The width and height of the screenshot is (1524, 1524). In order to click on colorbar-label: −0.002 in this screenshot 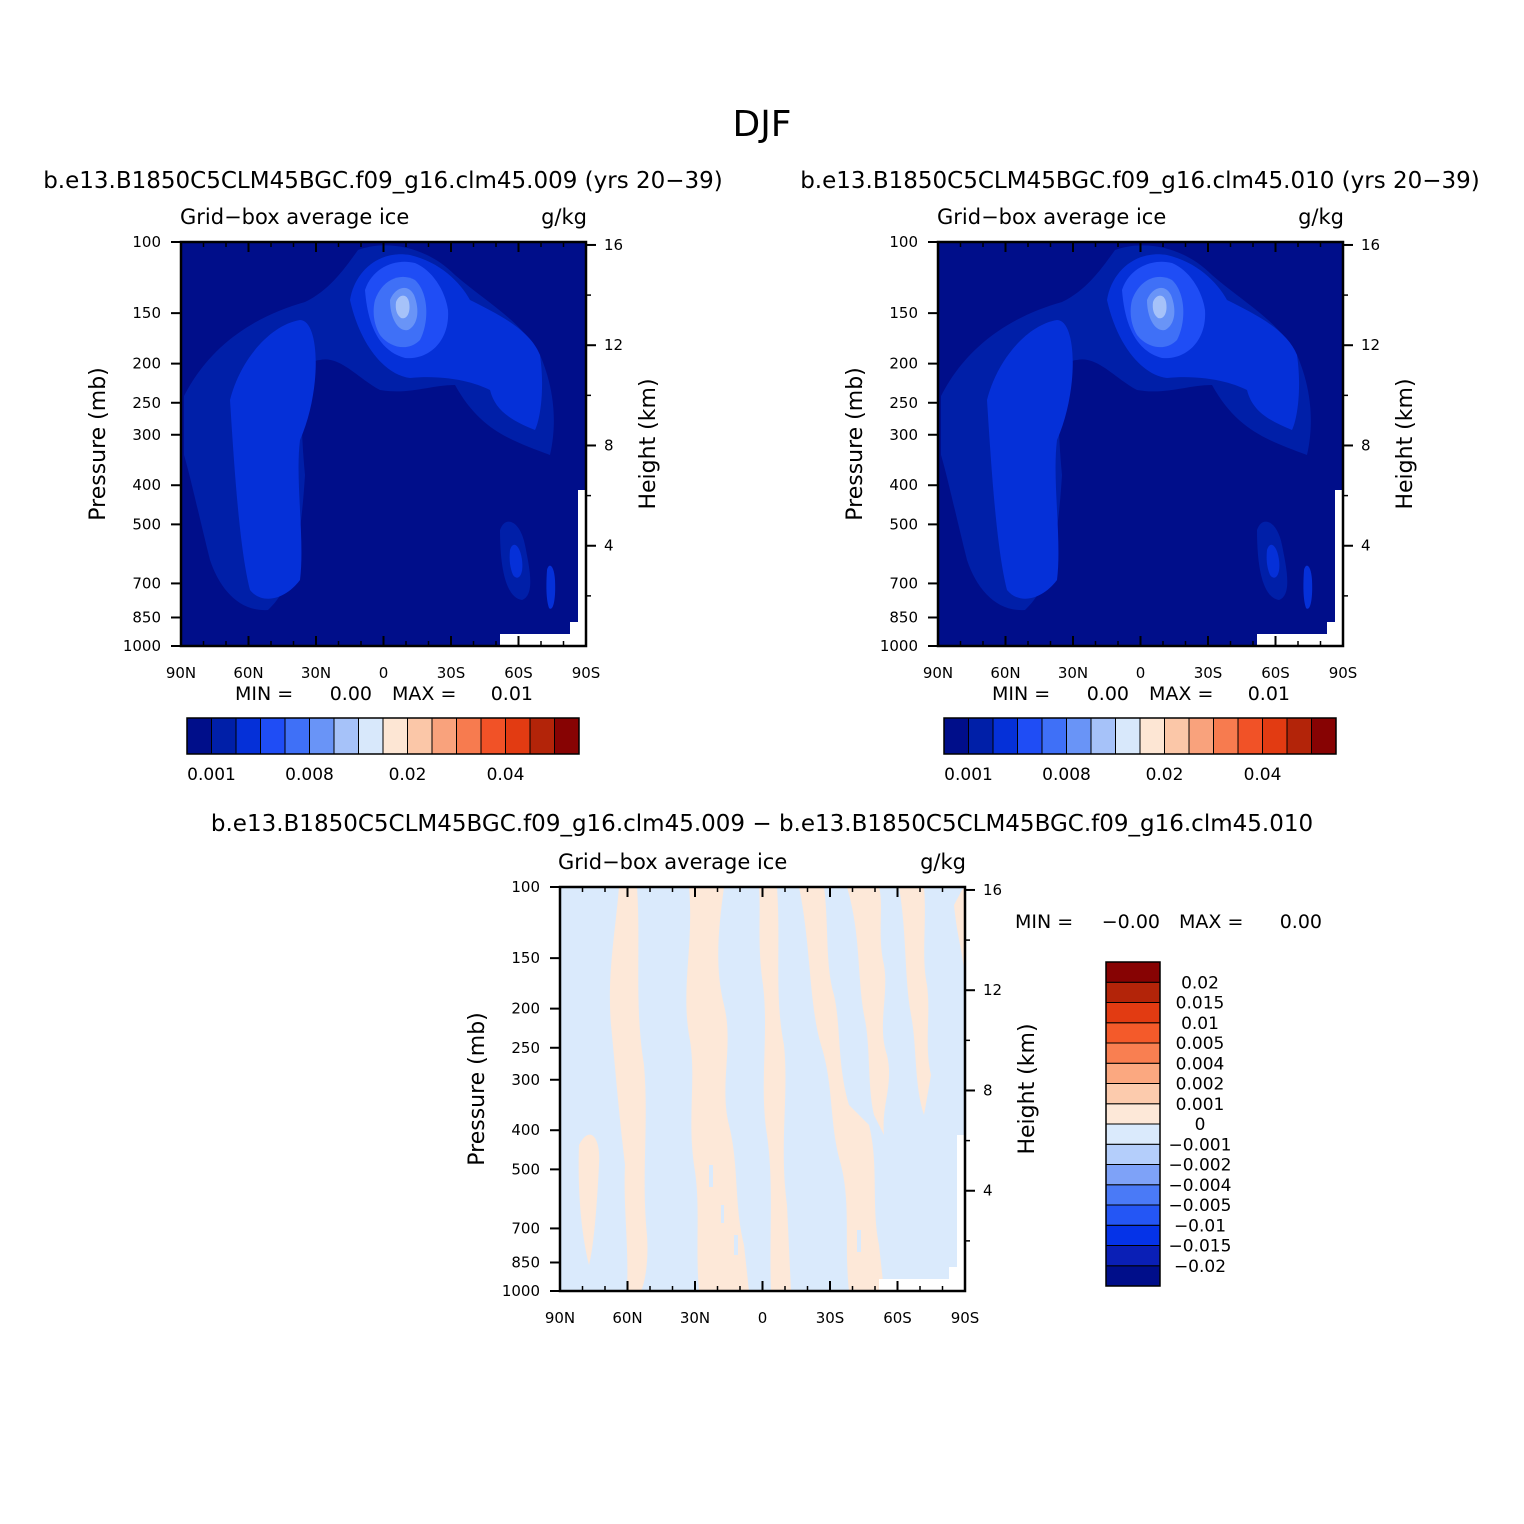, I will do `click(1200, 1166)`.